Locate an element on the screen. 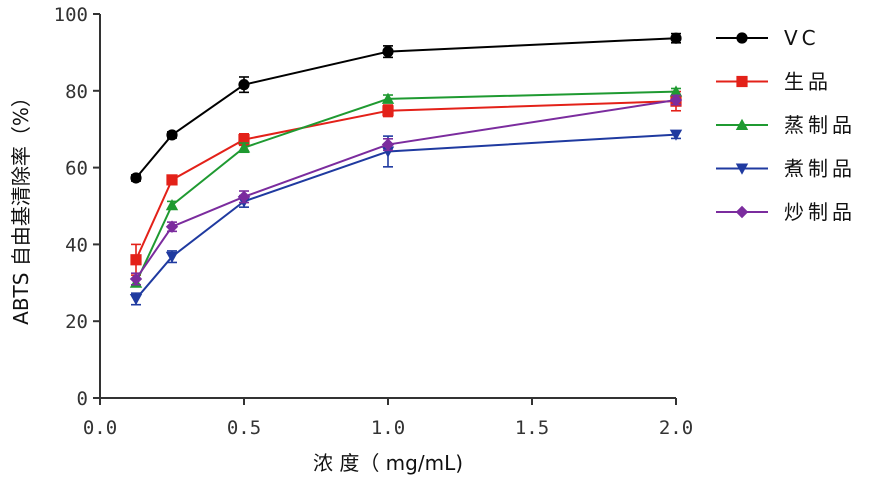  y-tick-label: 20 is located at coordinates (76, 322).